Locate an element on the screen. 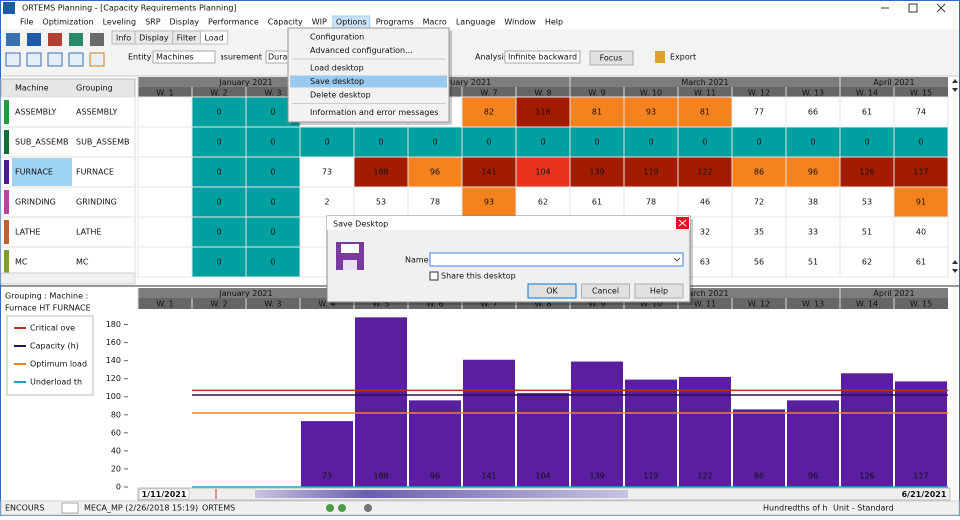  tab-label: Info is located at coordinates (123, 38).